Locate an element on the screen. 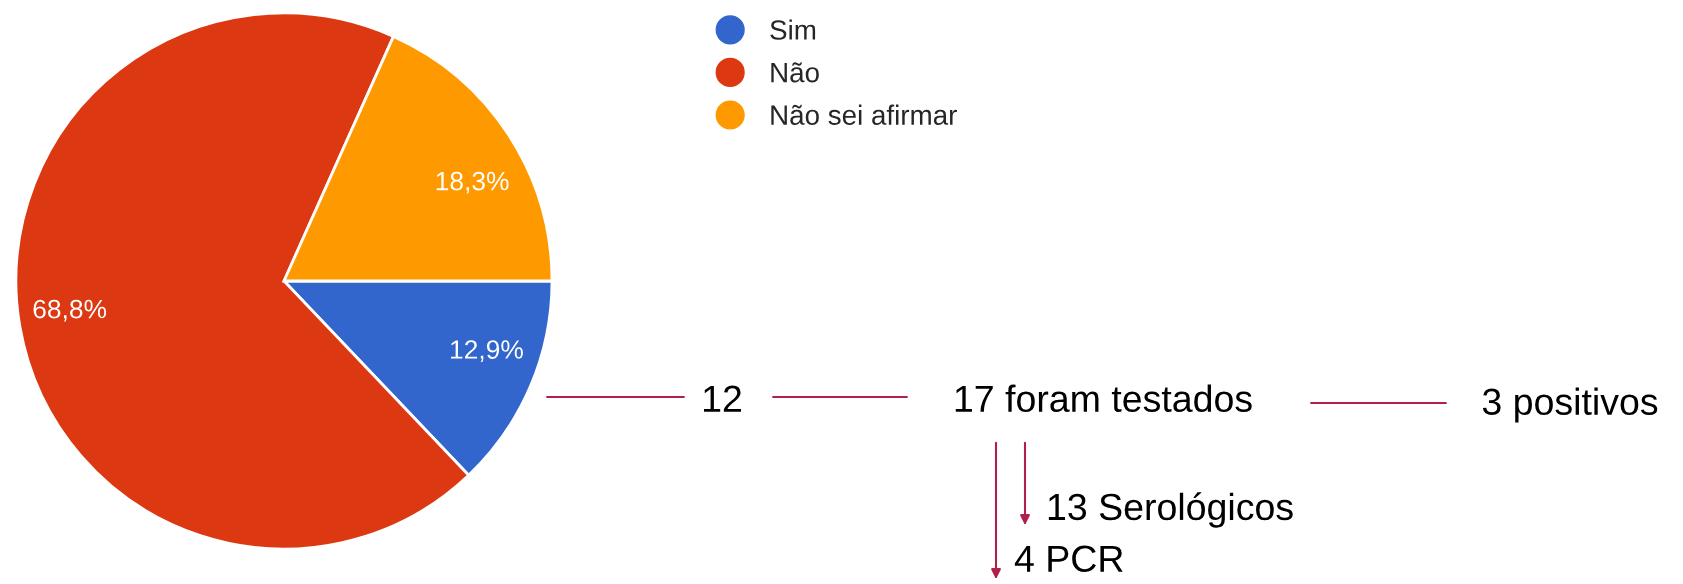 The width and height of the screenshot is (1683, 584). text: 4 PCR is located at coordinates (1068, 559).